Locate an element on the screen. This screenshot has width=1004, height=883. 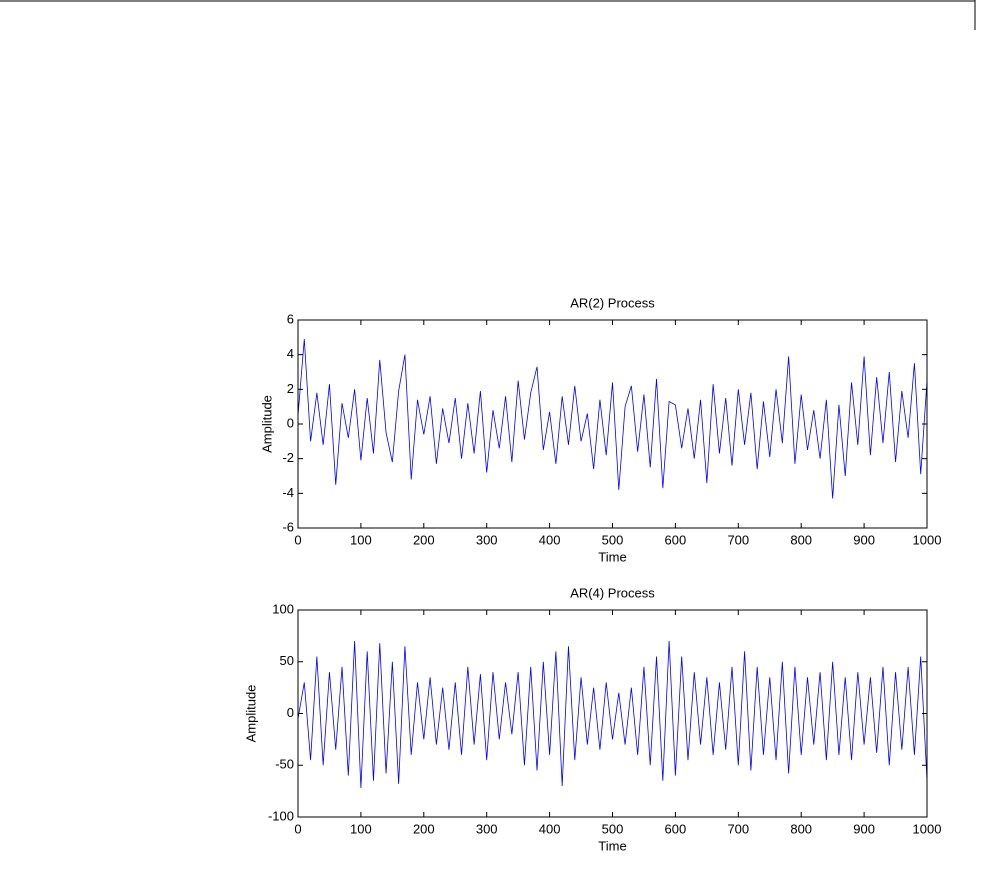
y-tick-label: -50 is located at coordinates (284, 764).